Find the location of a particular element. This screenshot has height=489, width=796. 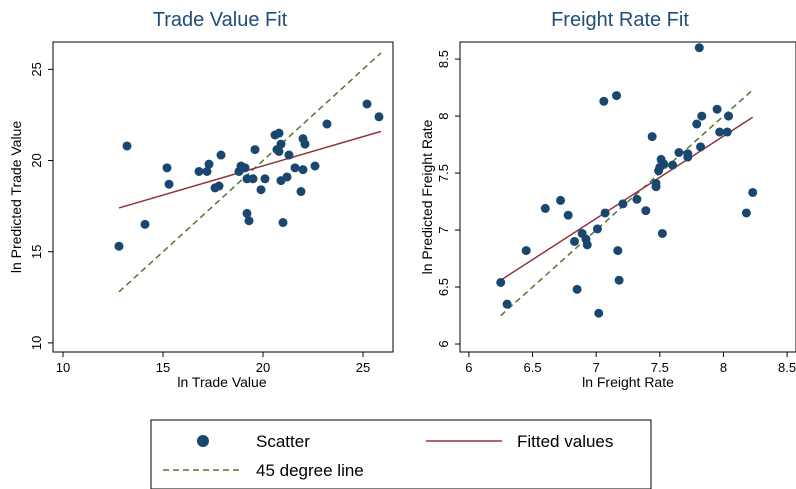

chart-title: Freight Rate Fit is located at coordinates (620, 20).